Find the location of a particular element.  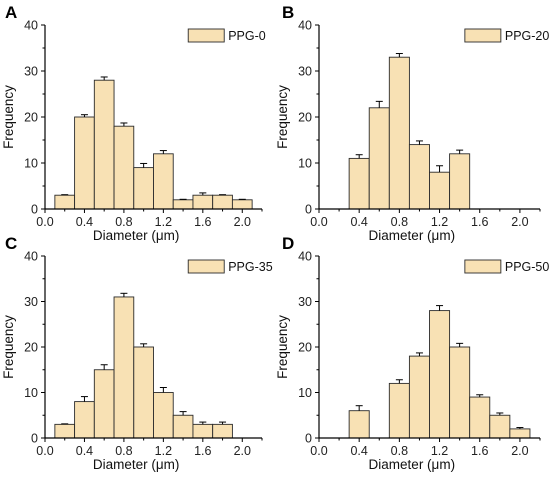

panel-letter: A is located at coordinates (11, 12).